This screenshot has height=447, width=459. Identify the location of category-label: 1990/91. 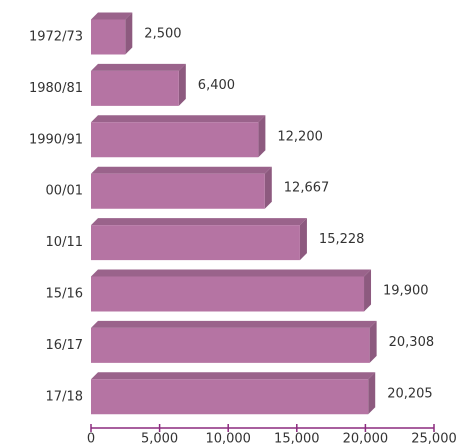
(56, 139).